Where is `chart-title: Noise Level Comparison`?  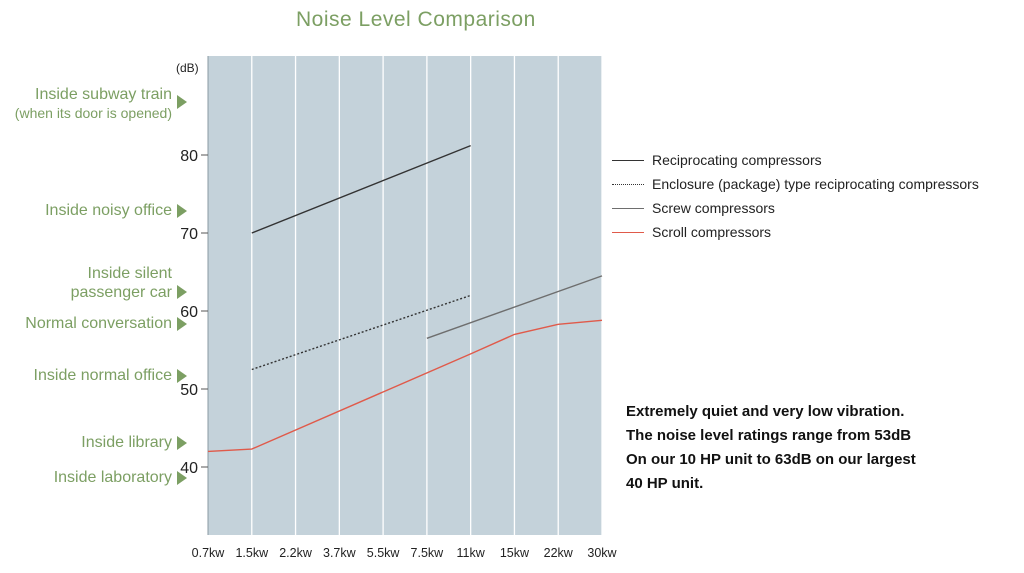 chart-title: Noise Level Comparison is located at coordinates (416, 19).